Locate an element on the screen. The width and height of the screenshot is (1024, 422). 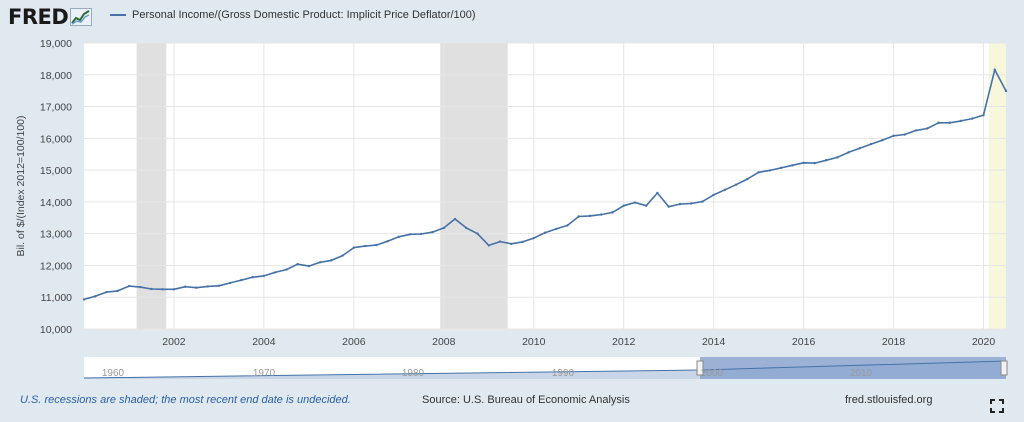
header: FRED is located at coordinates (50, 17).